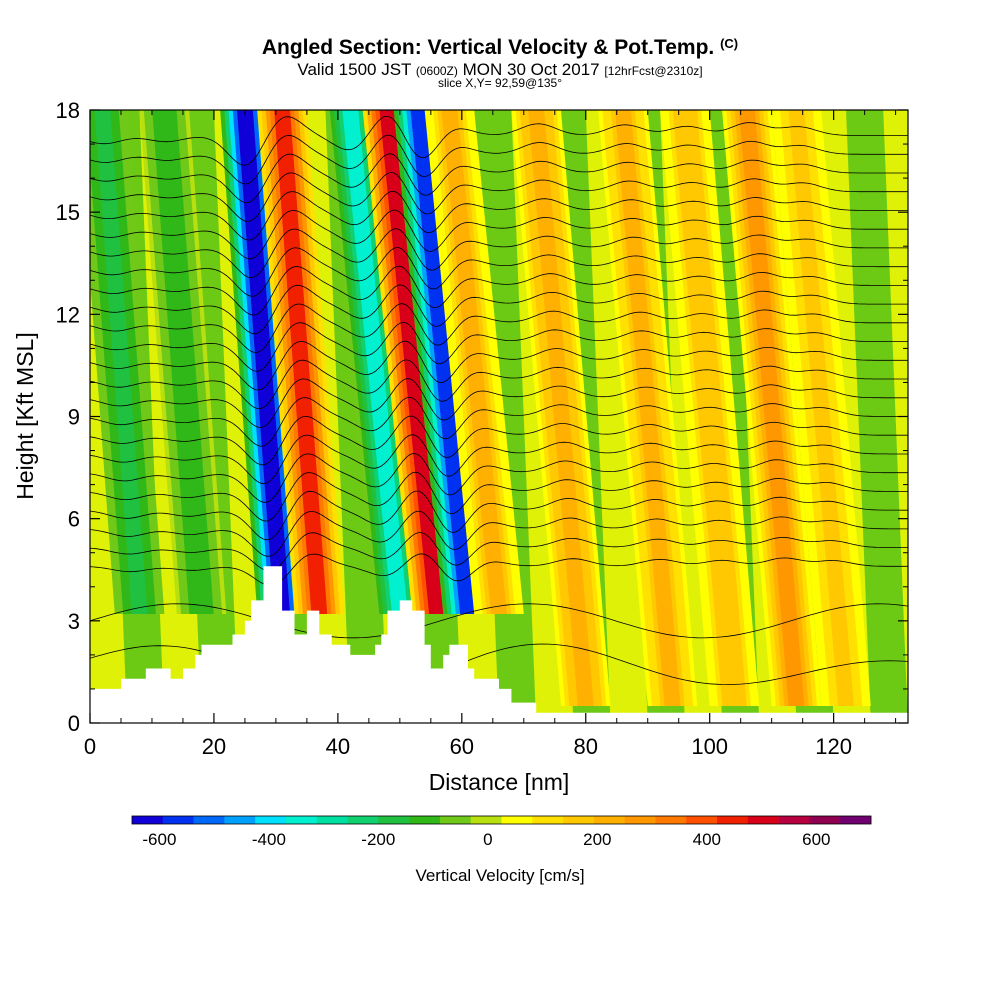 The image size is (1000, 1000). I want to click on terrain-fill, so click(499, 644).